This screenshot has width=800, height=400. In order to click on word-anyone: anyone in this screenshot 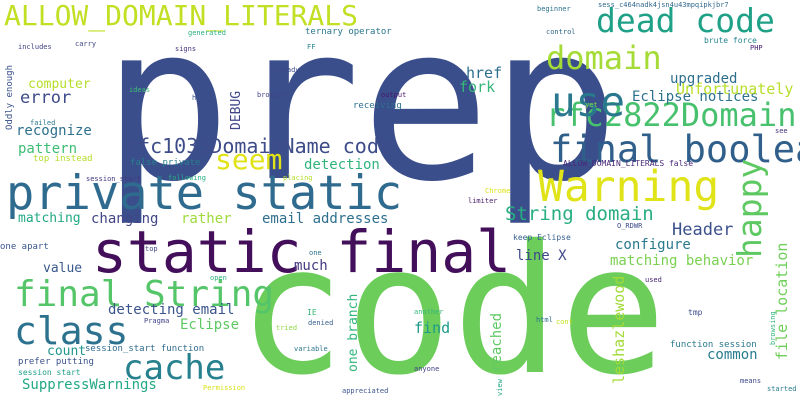, I will do `click(427, 369)`.